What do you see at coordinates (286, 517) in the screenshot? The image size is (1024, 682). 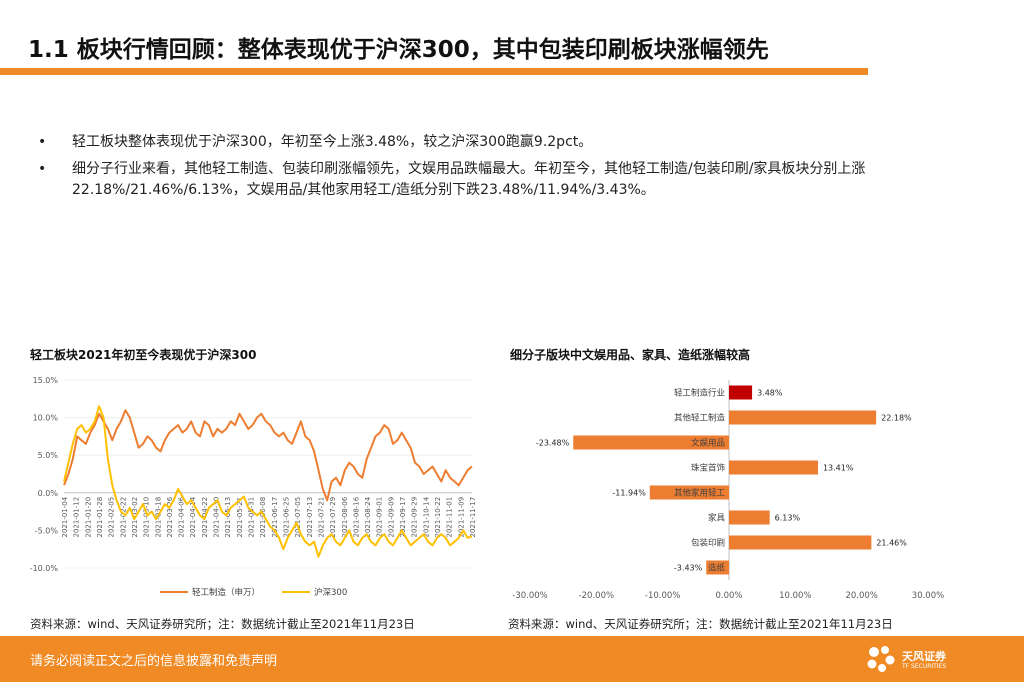 I see `x-tick-label: 2021-06-25` at bounding box center [286, 517].